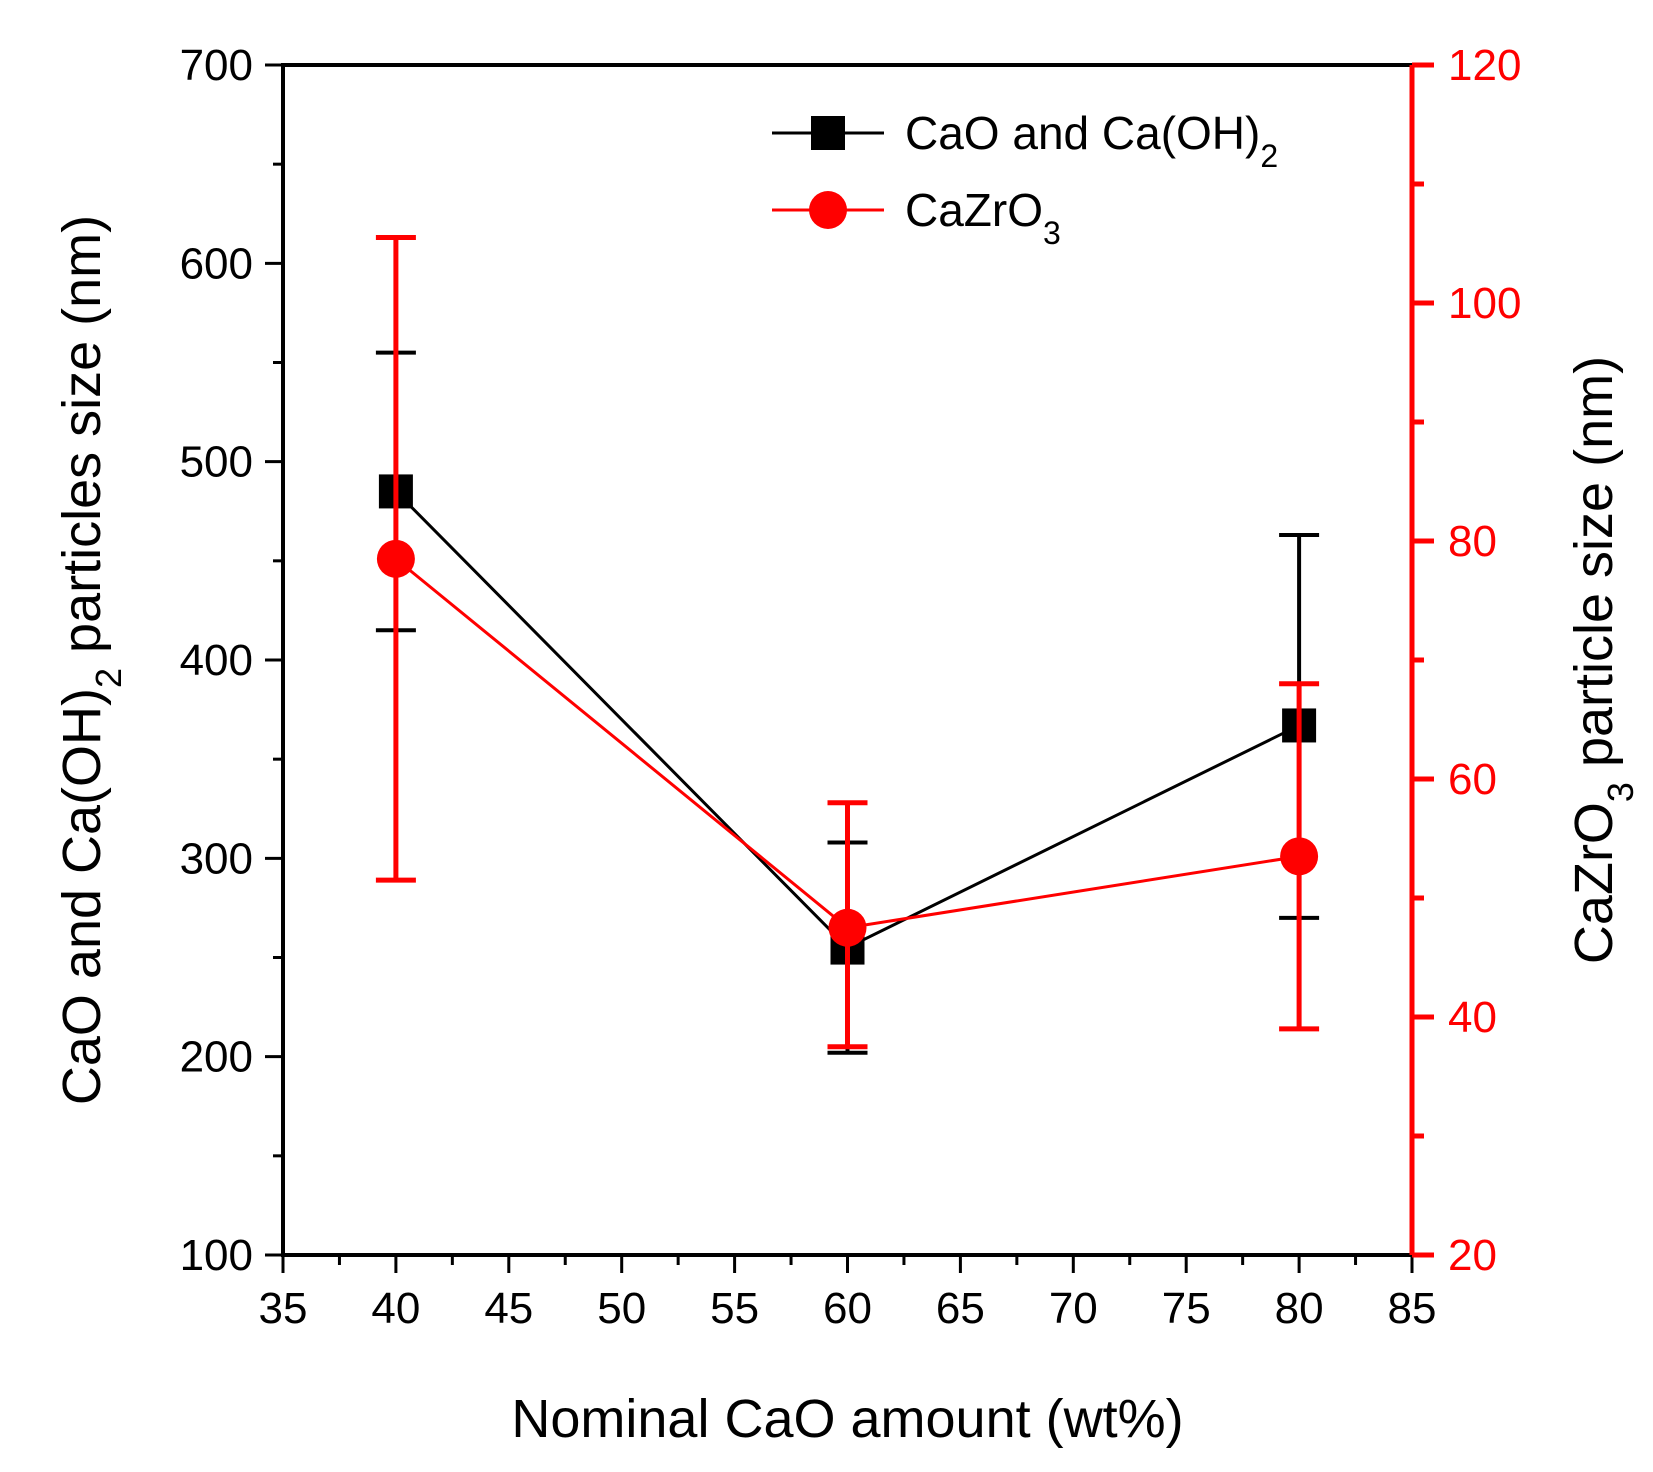 The height and width of the screenshot is (1472, 1653). What do you see at coordinates (1472, 1017) in the screenshot?
I see `right-y-tick-label: 40` at bounding box center [1472, 1017].